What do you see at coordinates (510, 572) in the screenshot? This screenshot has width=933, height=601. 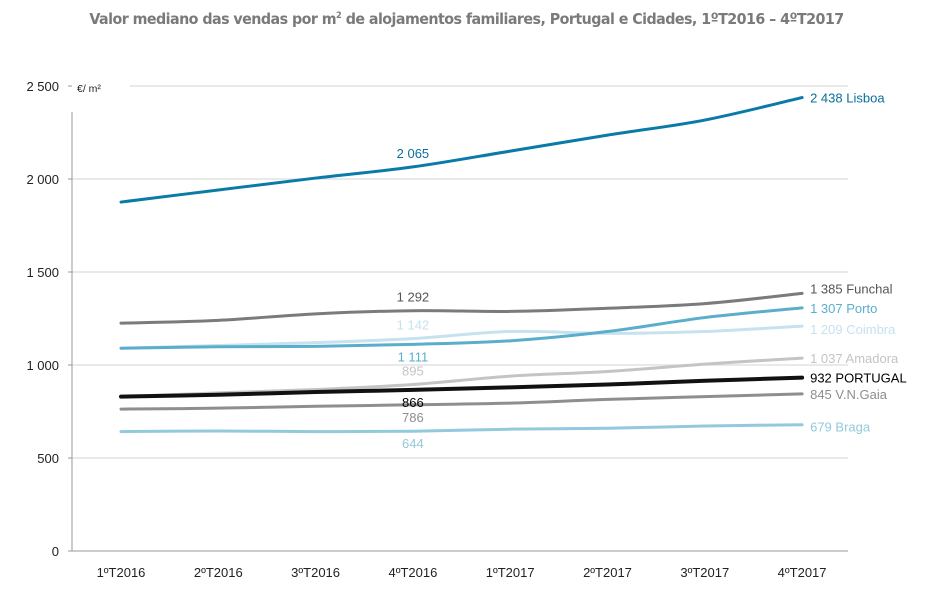 I see `x-tick-label: 1ºT2017` at bounding box center [510, 572].